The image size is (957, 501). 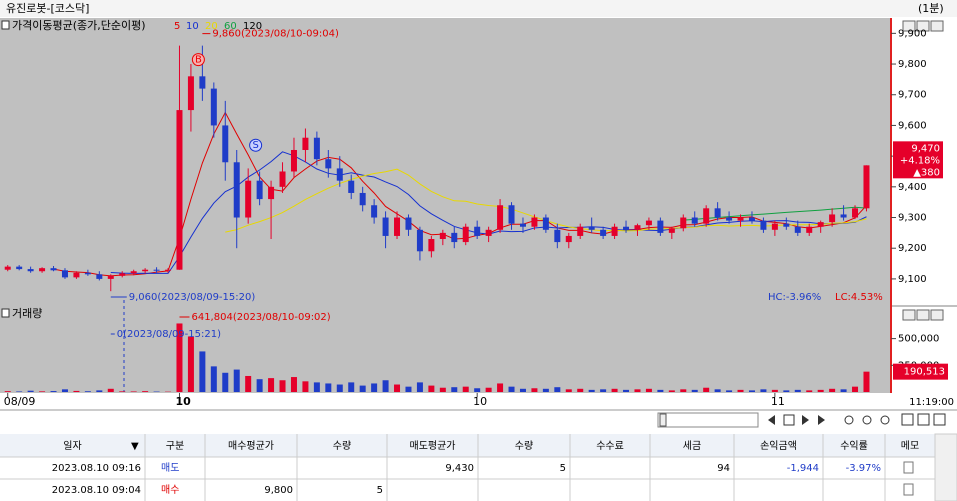 What do you see at coordinates (27, 313) in the screenshot?
I see `volume-panel-label: 거래량` at bounding box center [27, 313].